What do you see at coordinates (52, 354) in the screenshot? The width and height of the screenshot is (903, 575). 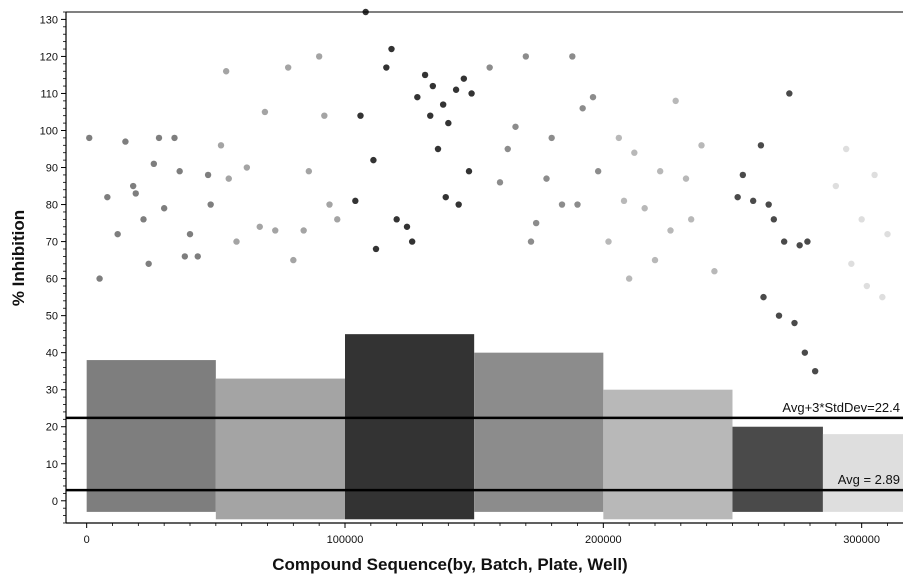 I see `y-tick-label: 40` at bounding box center [52, 354].